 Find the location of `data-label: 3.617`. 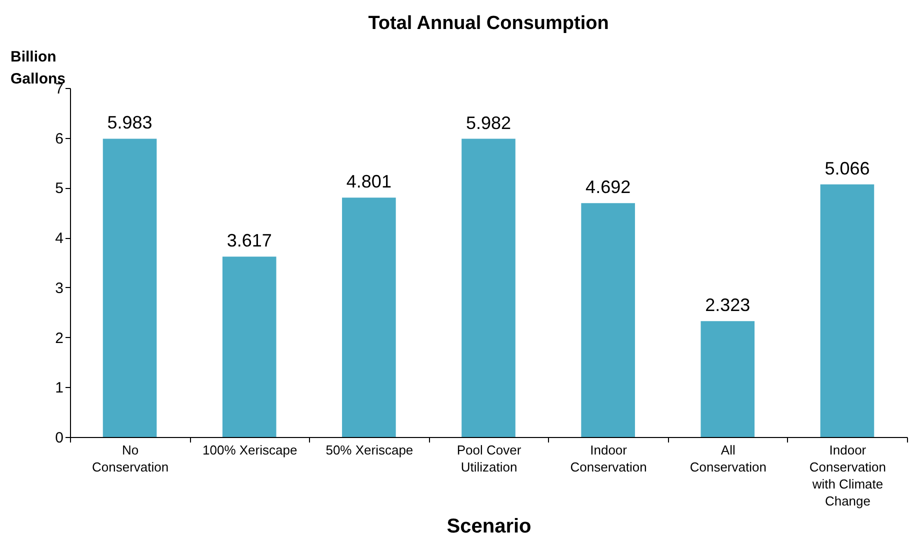

data-label: 3.617 is located at coordinates (249, 240).